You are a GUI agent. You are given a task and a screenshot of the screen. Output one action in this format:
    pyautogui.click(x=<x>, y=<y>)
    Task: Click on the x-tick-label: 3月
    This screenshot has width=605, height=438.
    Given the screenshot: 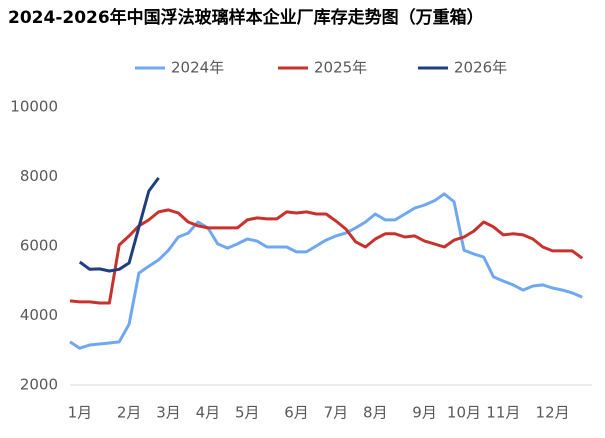 What is the action you would take?
    pyautogui.click(x=168, y=413)
    